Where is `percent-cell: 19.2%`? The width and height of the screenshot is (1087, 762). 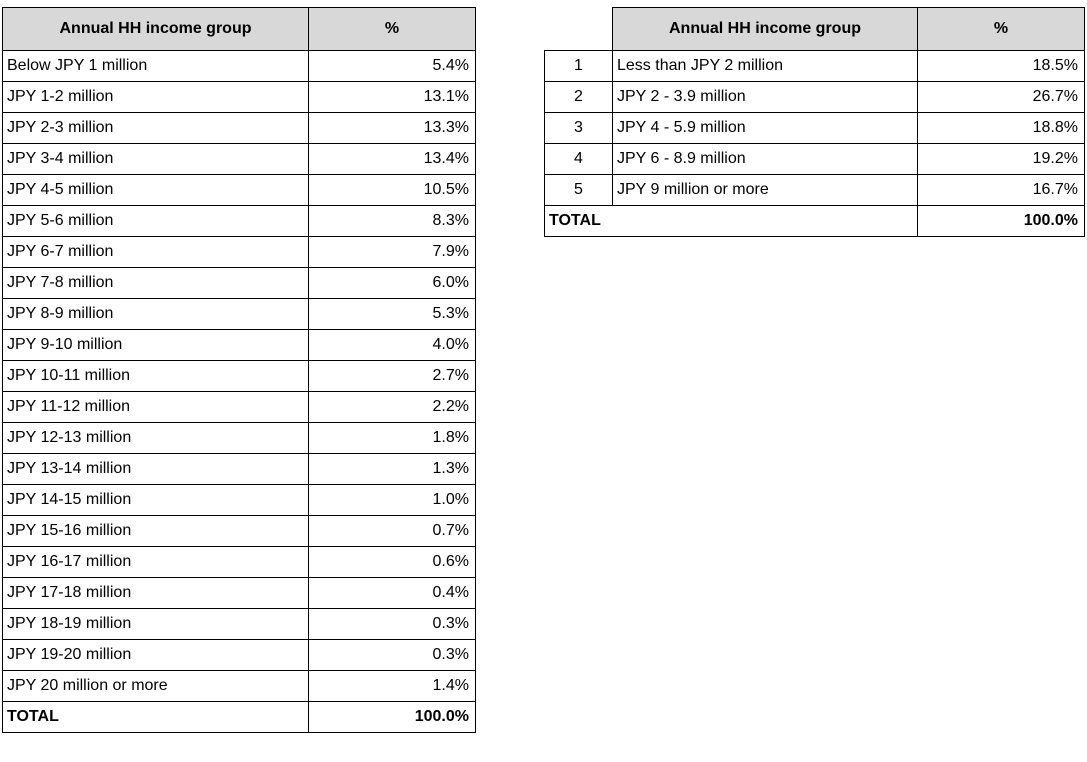
percent-cell: 19.2% is located at coordinates (1001, 159).